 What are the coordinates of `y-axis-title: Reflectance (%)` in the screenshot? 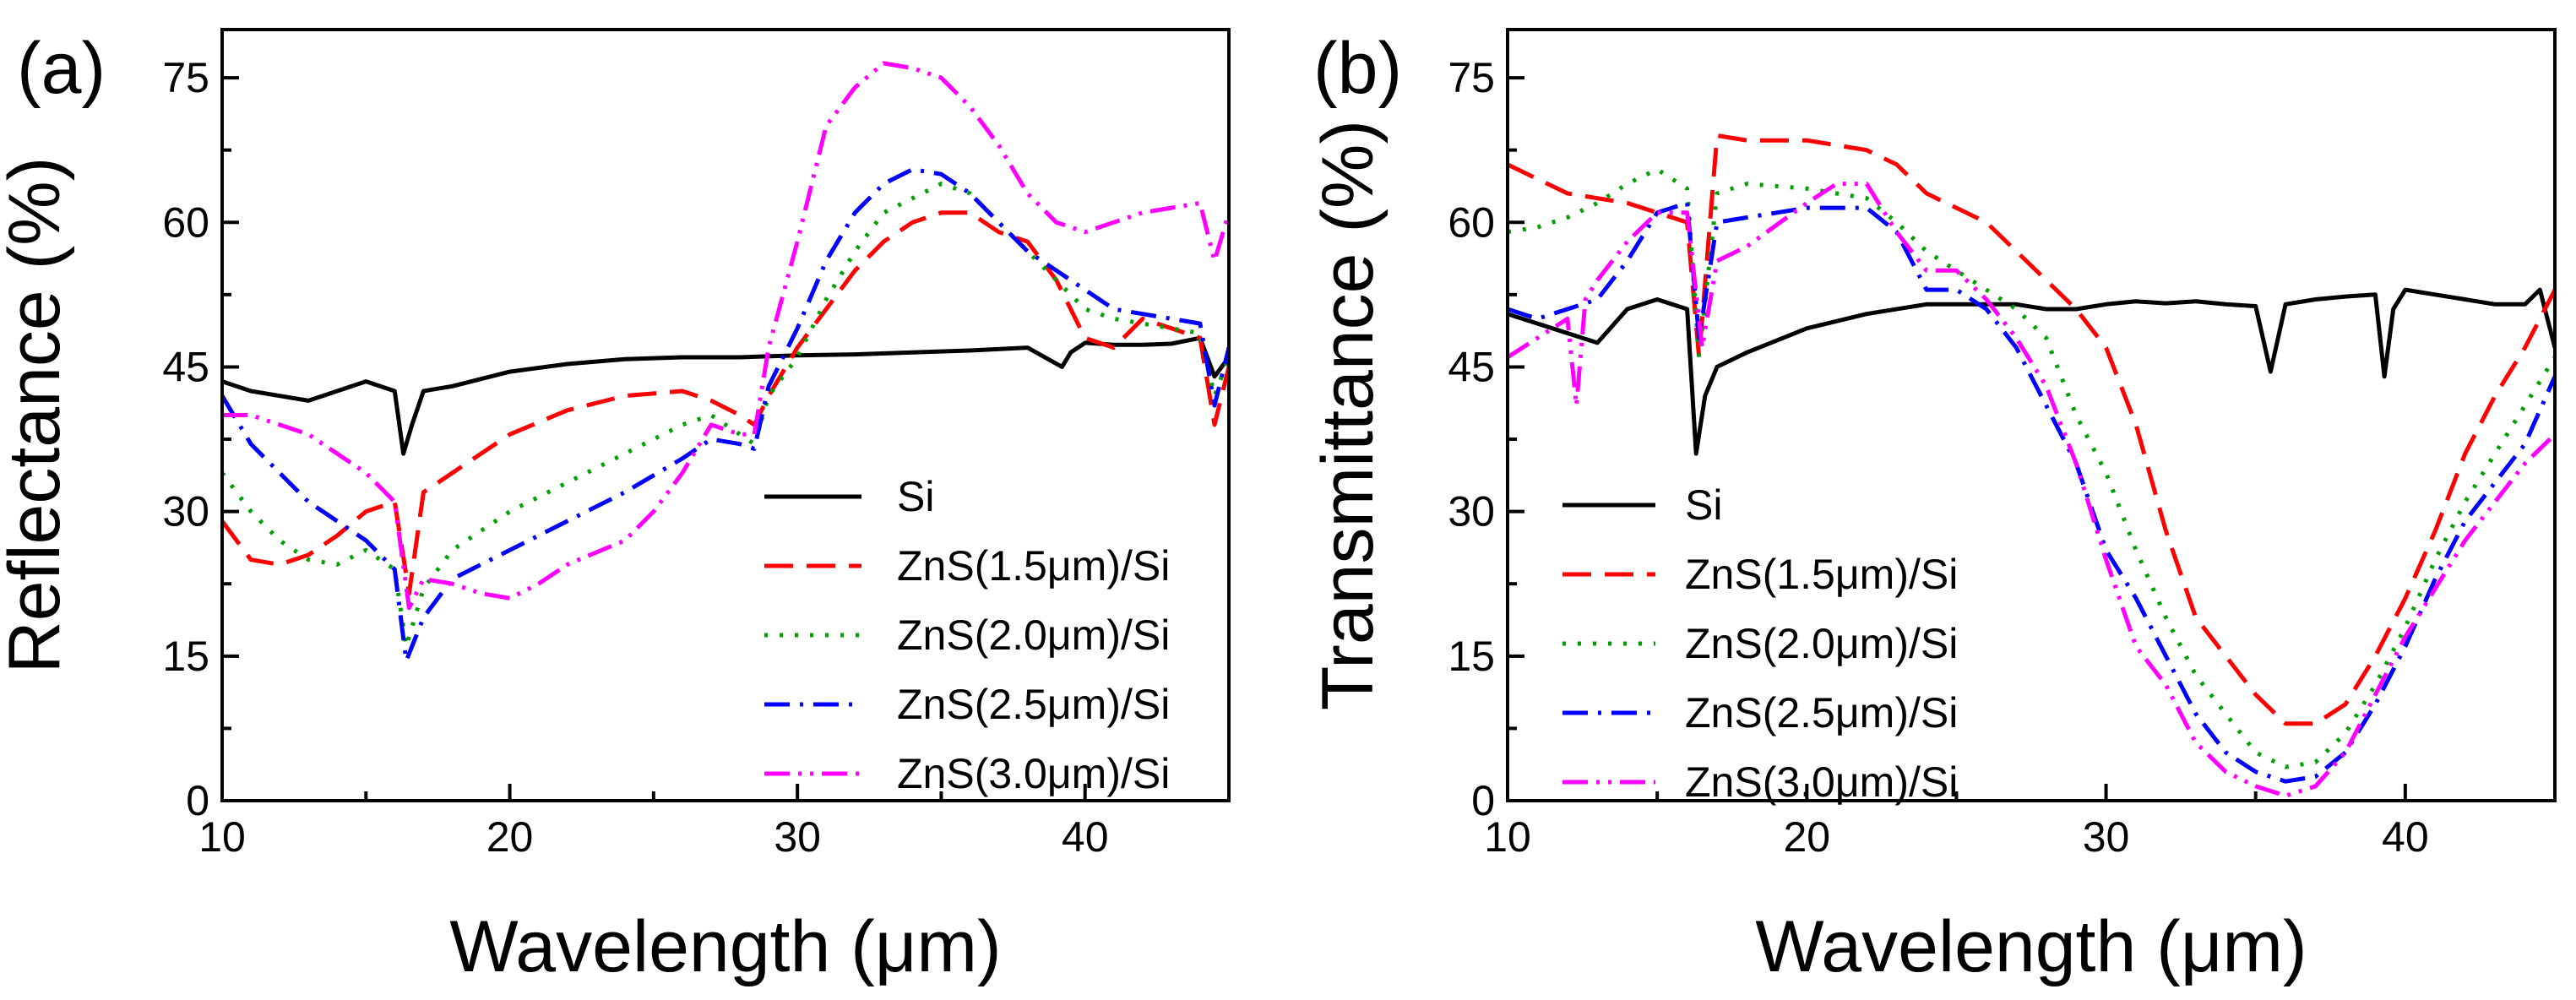 It's located at (37, 415).